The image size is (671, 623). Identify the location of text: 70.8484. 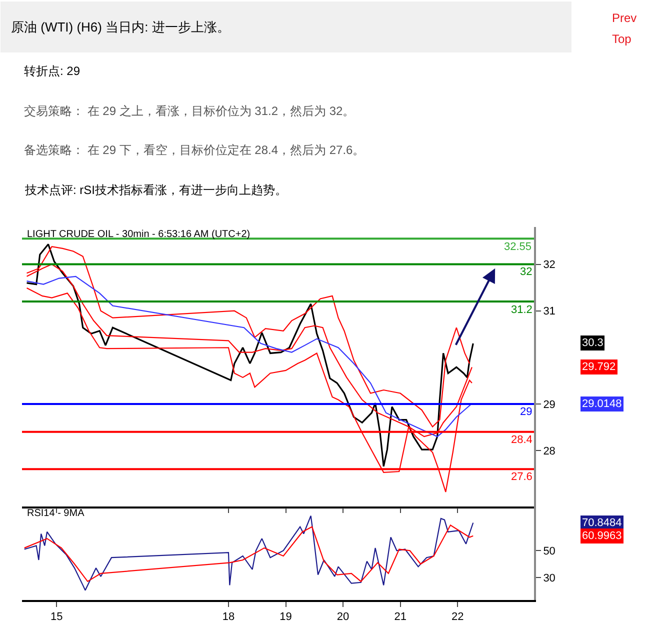
(602, 523).